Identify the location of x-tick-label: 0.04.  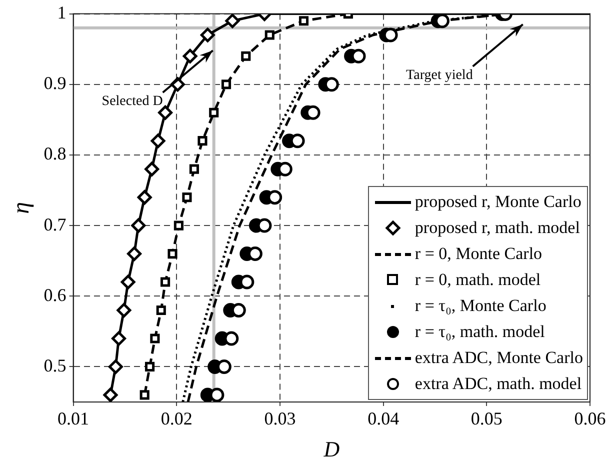
(384, 418).